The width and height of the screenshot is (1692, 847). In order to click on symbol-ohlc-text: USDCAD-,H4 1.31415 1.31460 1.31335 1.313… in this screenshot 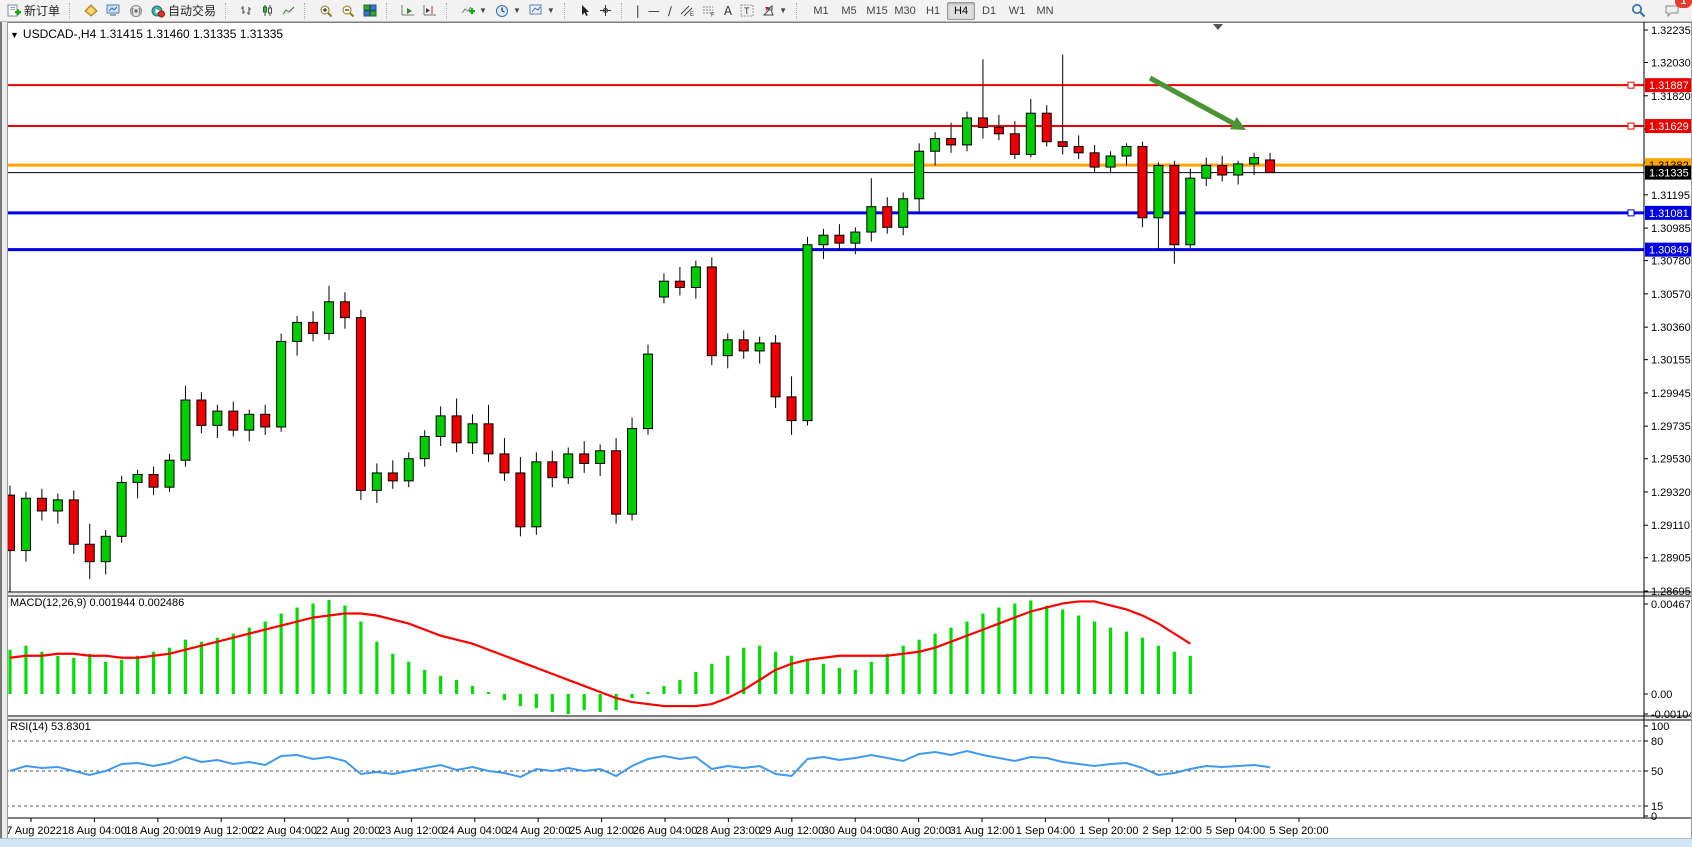, I will do `click(153, 34)`.